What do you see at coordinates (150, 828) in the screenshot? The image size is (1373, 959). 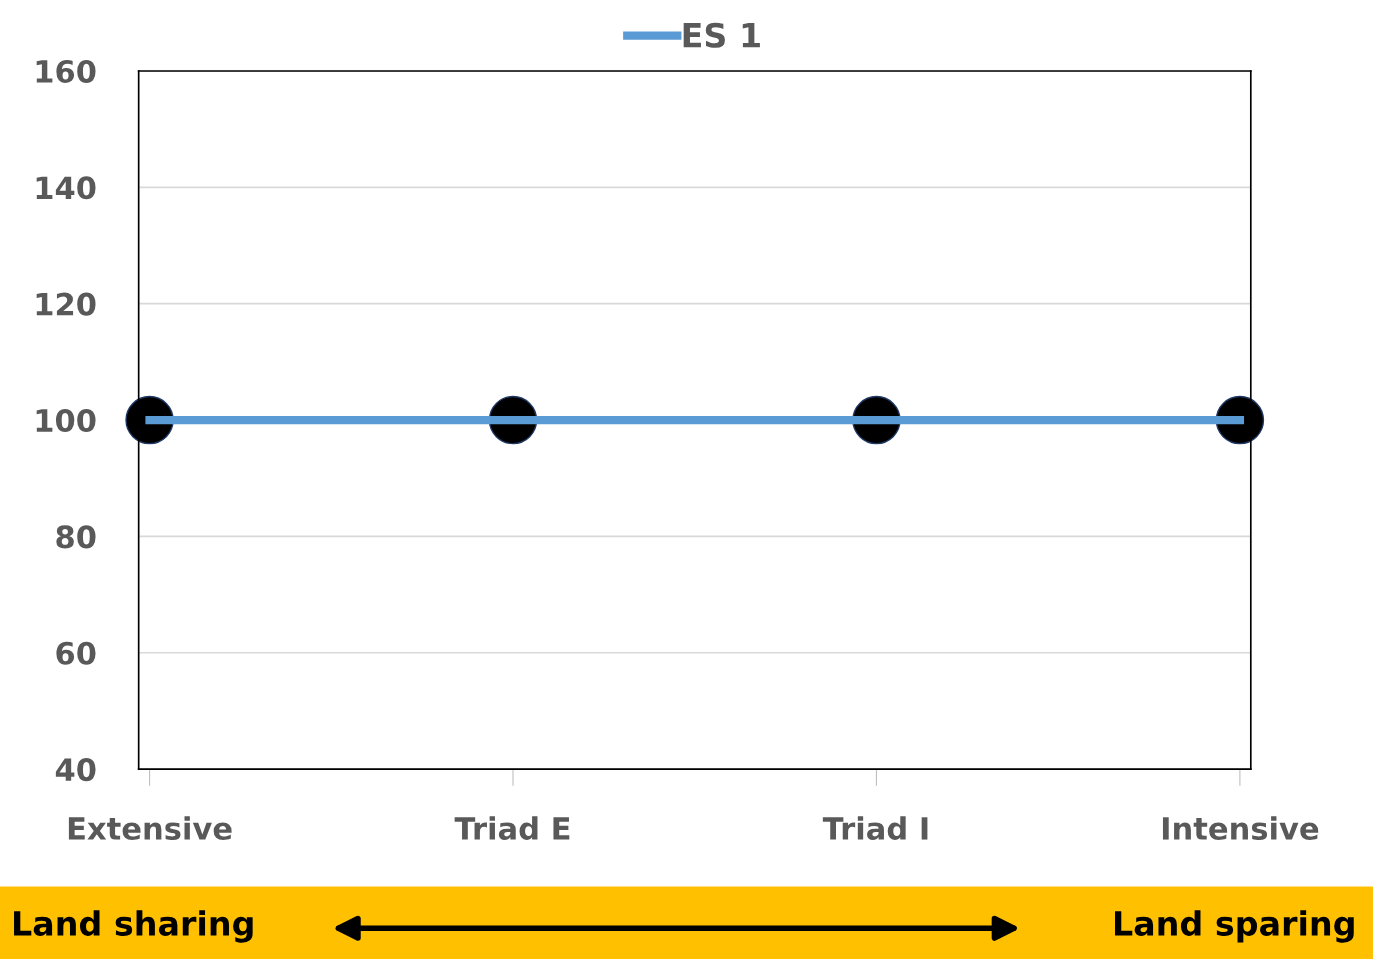 I see `x-tick-label: Extensive` at bounding box center [150, 828].